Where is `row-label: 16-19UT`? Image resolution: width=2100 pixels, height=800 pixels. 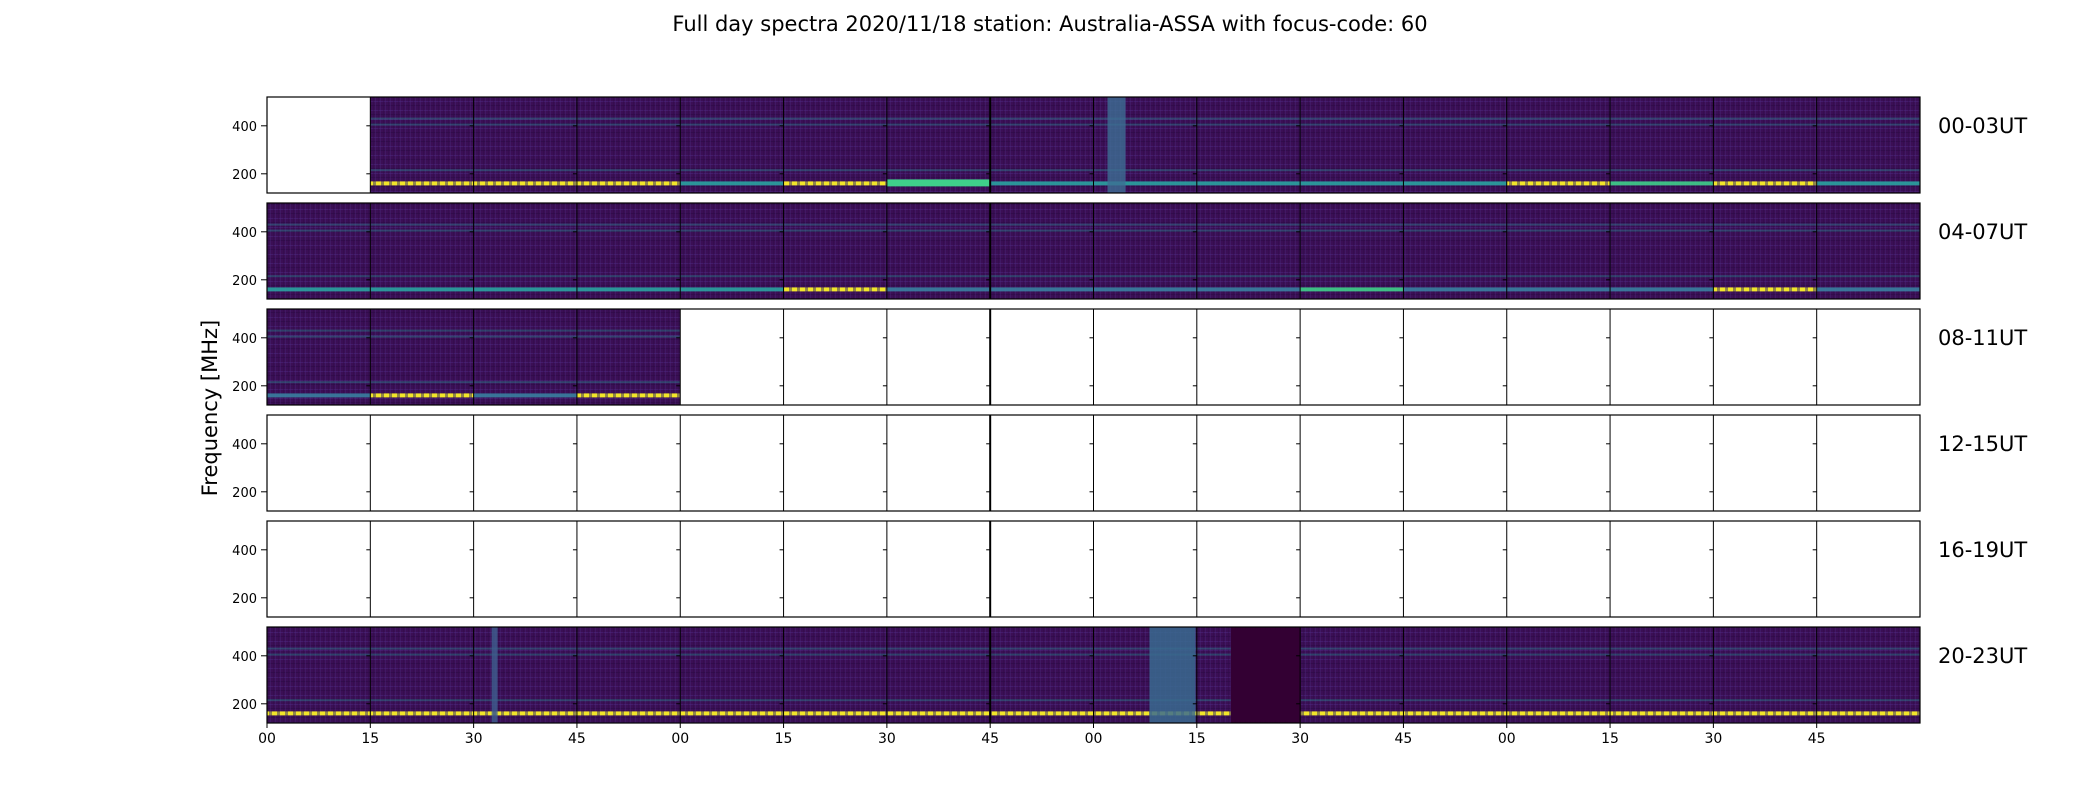
row-label: 16-19UT is located at coordinates (1982, 550).